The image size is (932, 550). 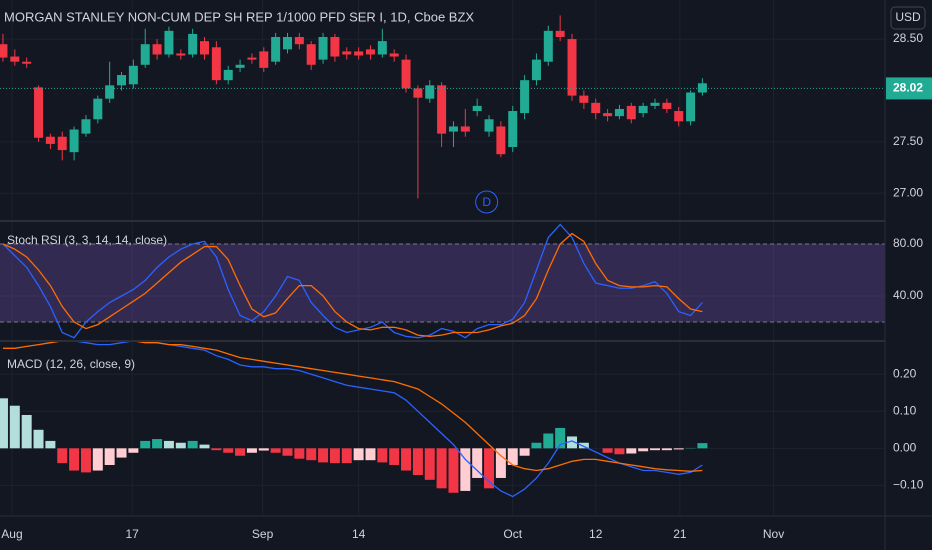 I want to click on y-tick-label: 0.00, so click(x=905, y=447).